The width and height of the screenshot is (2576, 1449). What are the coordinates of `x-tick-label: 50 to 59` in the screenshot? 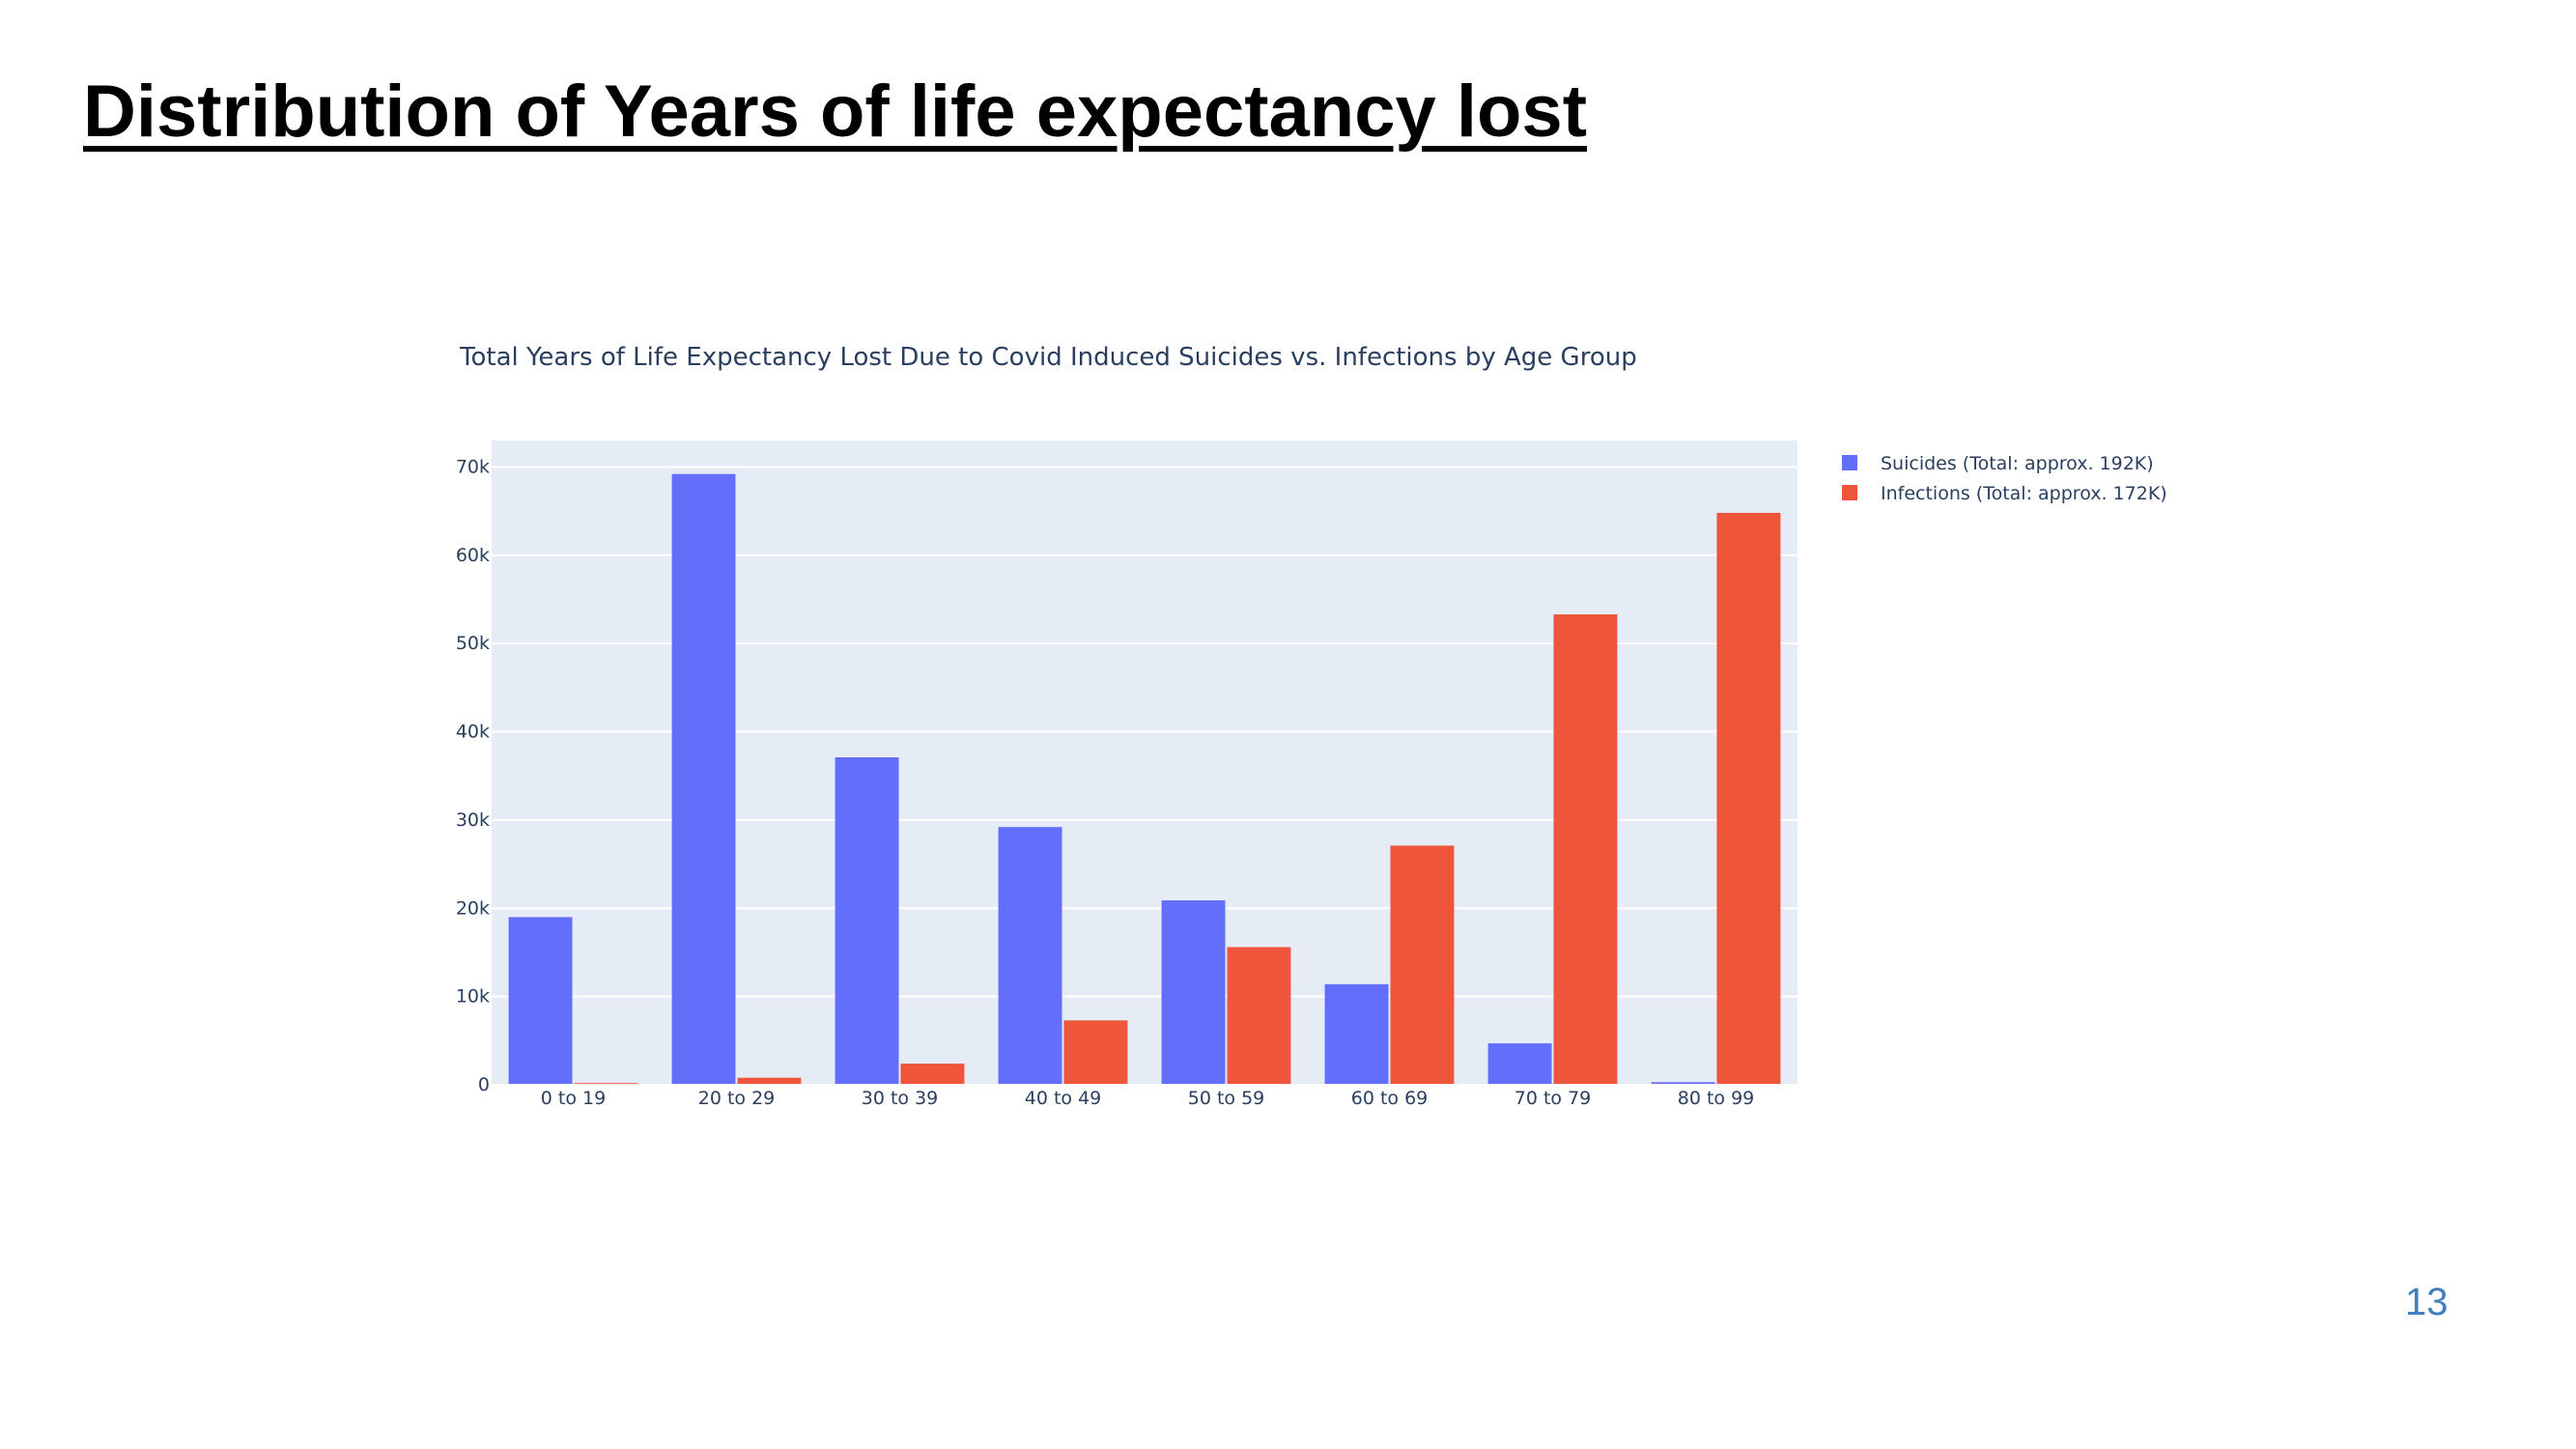 It's located at (1226, 1098).